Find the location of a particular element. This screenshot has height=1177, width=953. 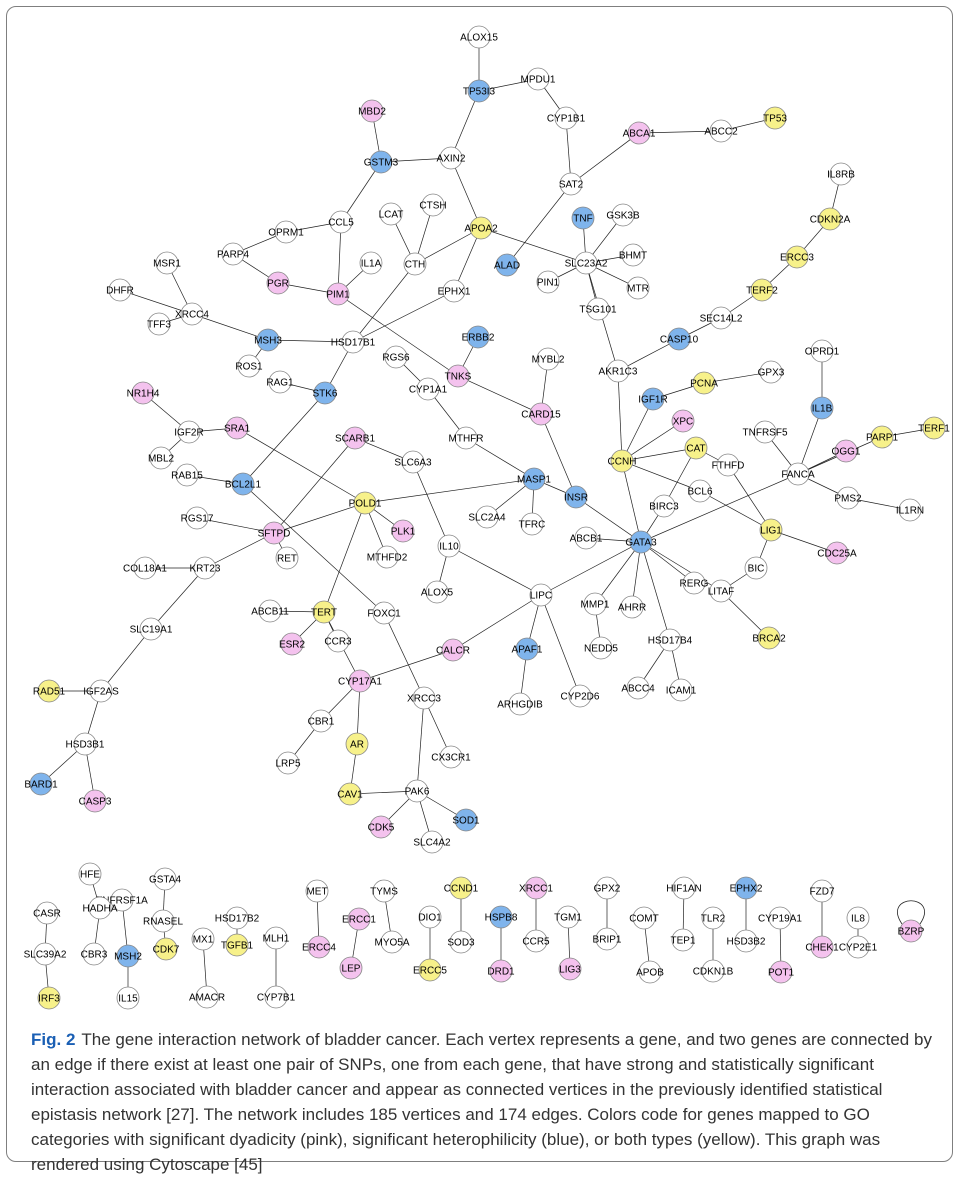

gene-label: ALOX5 is located at coordinates (437, 593).